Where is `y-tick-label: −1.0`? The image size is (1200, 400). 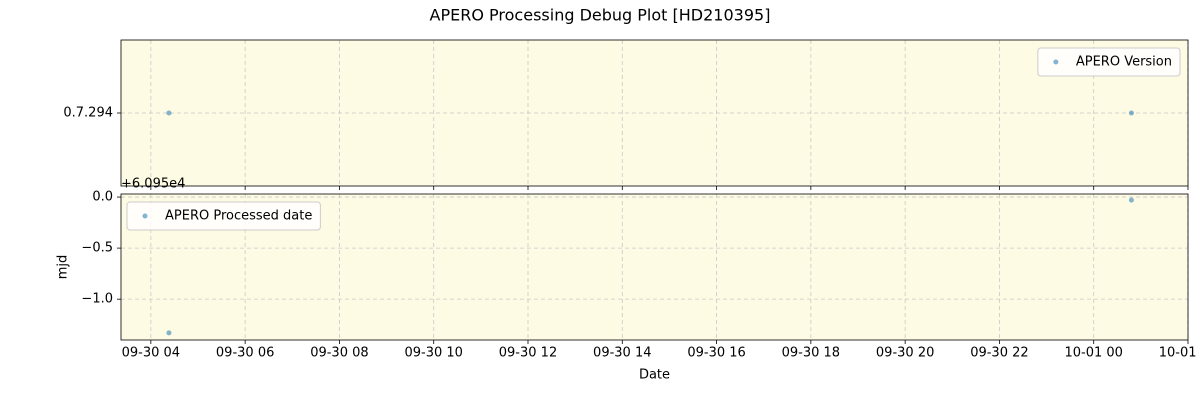
y-tick-label: −1.0 is located at coordinates (97, 299).